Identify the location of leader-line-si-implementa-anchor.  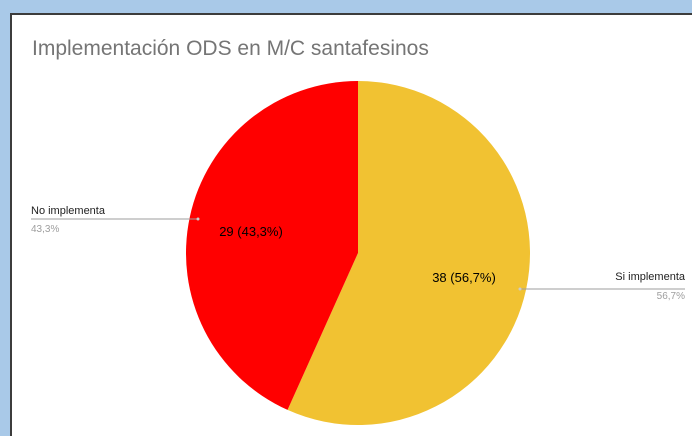
(520, 289).